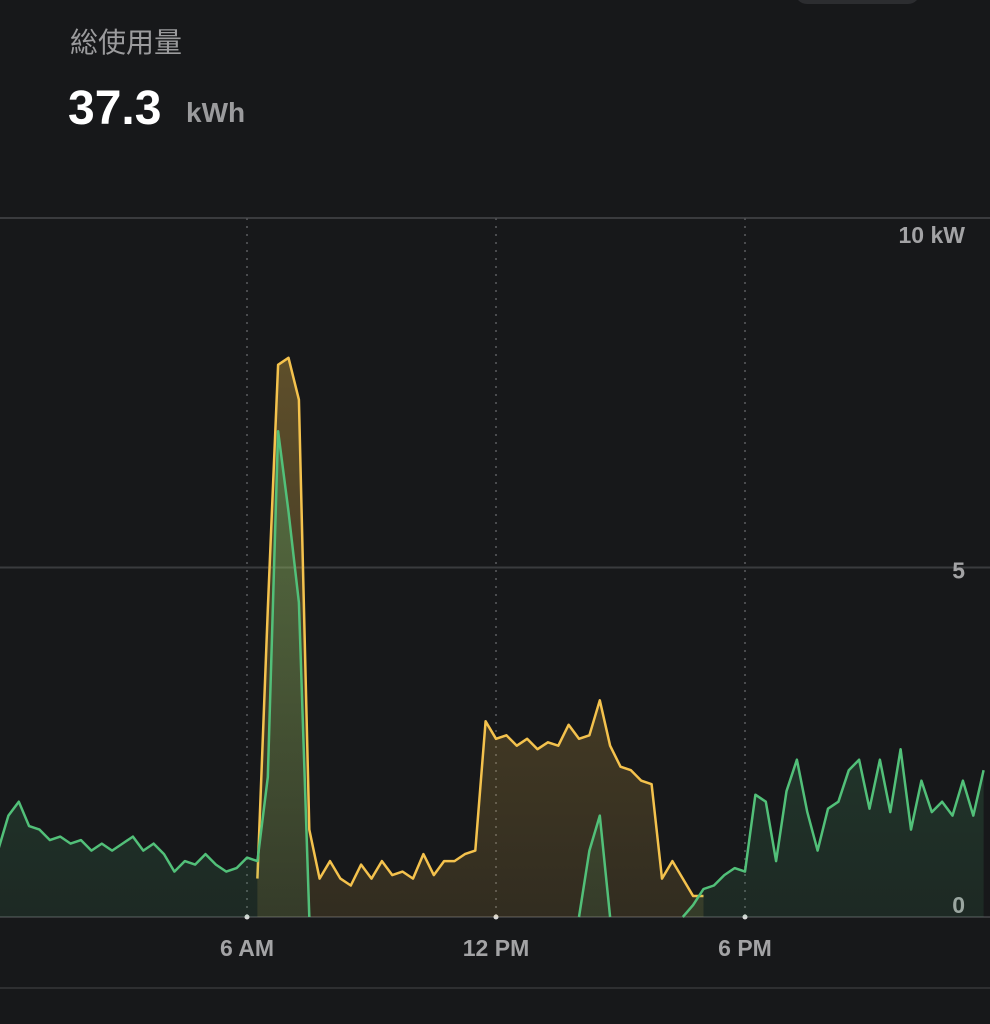  I want to click on x-tick-label: 6 AM, so click(247, 948).